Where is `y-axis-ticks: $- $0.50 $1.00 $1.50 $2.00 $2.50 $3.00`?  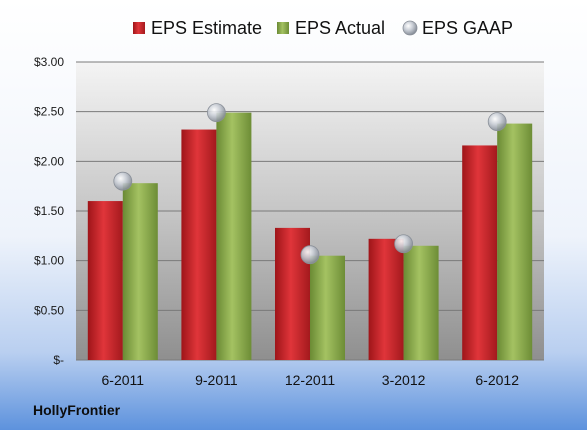 y-axis-ticks: $- $0.50 $1.00 $1.50 $2.00 $2.50 $3.00 is located at coordinates (49, 211).